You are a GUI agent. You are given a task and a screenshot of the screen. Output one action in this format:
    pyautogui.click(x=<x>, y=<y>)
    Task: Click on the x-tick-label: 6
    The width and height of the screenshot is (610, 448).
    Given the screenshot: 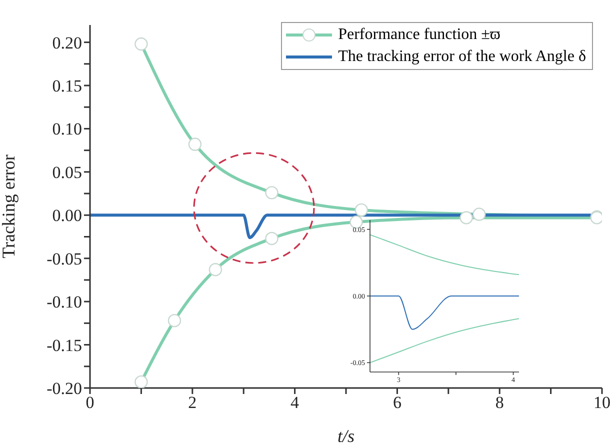 What is the action you would take?
    pyautogui.click(x=397, y=402)
    